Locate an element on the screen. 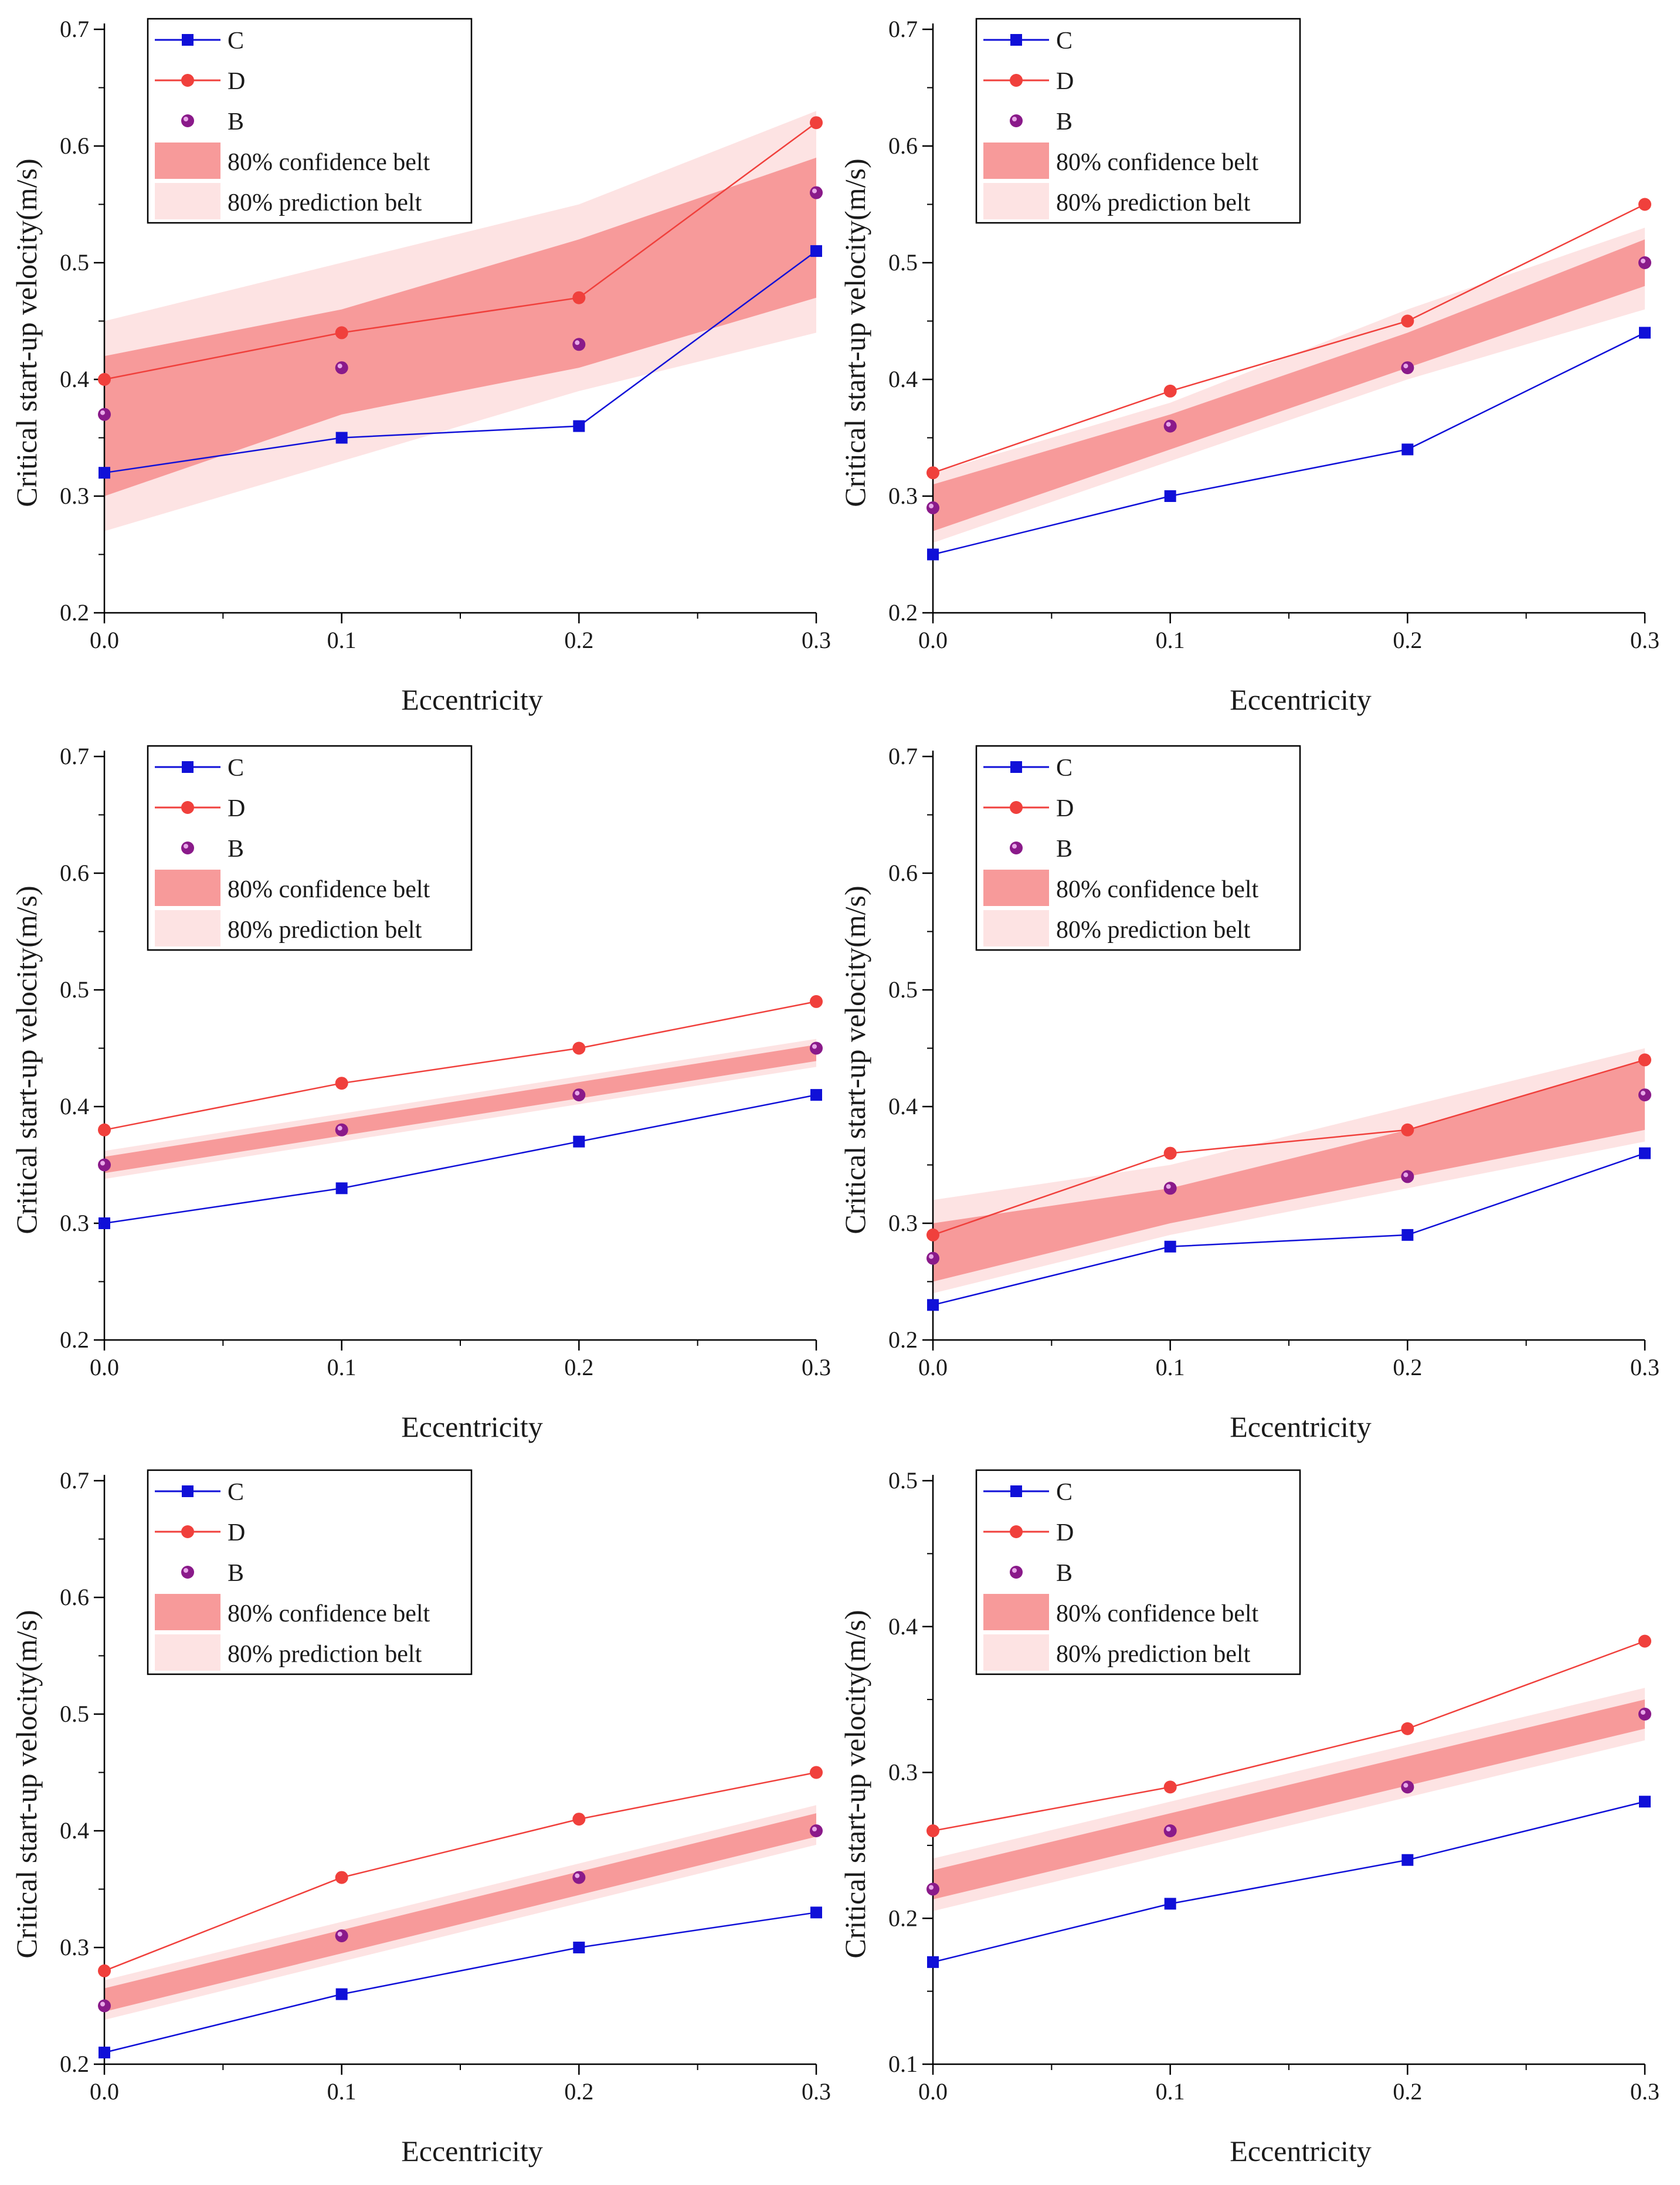  y-tick-label: 0.1 is located at coordinates (903, 2064).